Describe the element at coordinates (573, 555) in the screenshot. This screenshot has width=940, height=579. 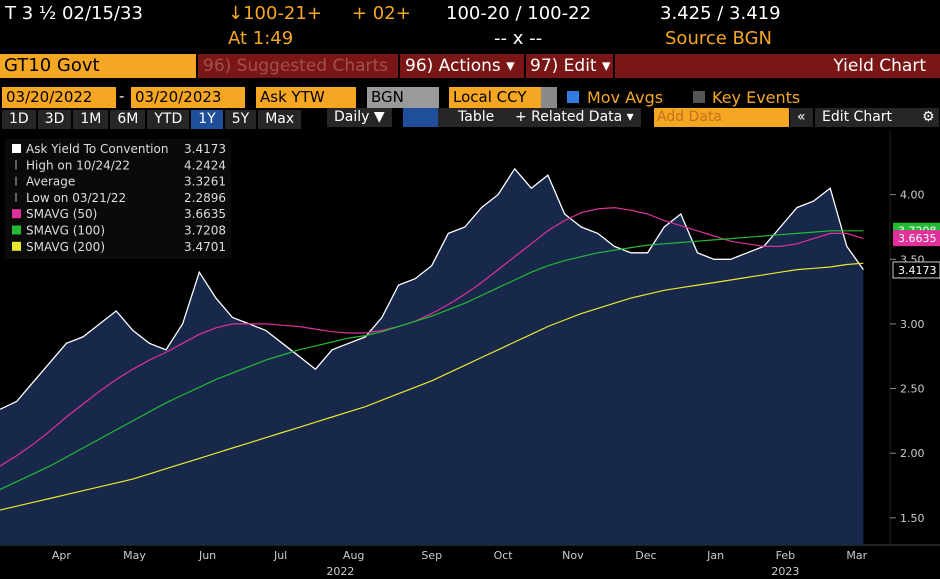
I see `x-tick-label: Nov` at that location.